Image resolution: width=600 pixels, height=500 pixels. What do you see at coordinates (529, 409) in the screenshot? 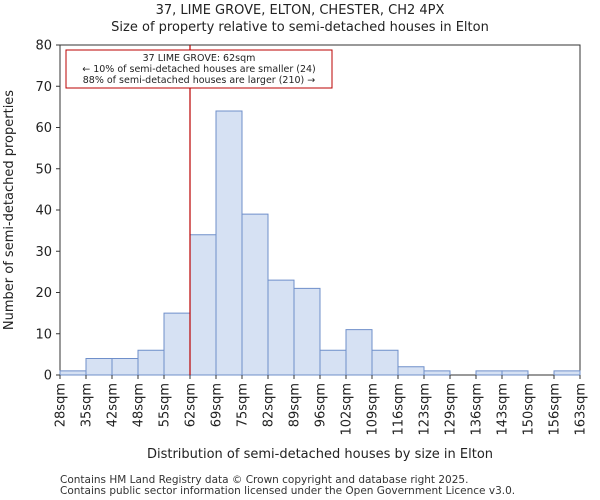
I see `x-tick-label: 150sqm` at bounding box center [529, 409].